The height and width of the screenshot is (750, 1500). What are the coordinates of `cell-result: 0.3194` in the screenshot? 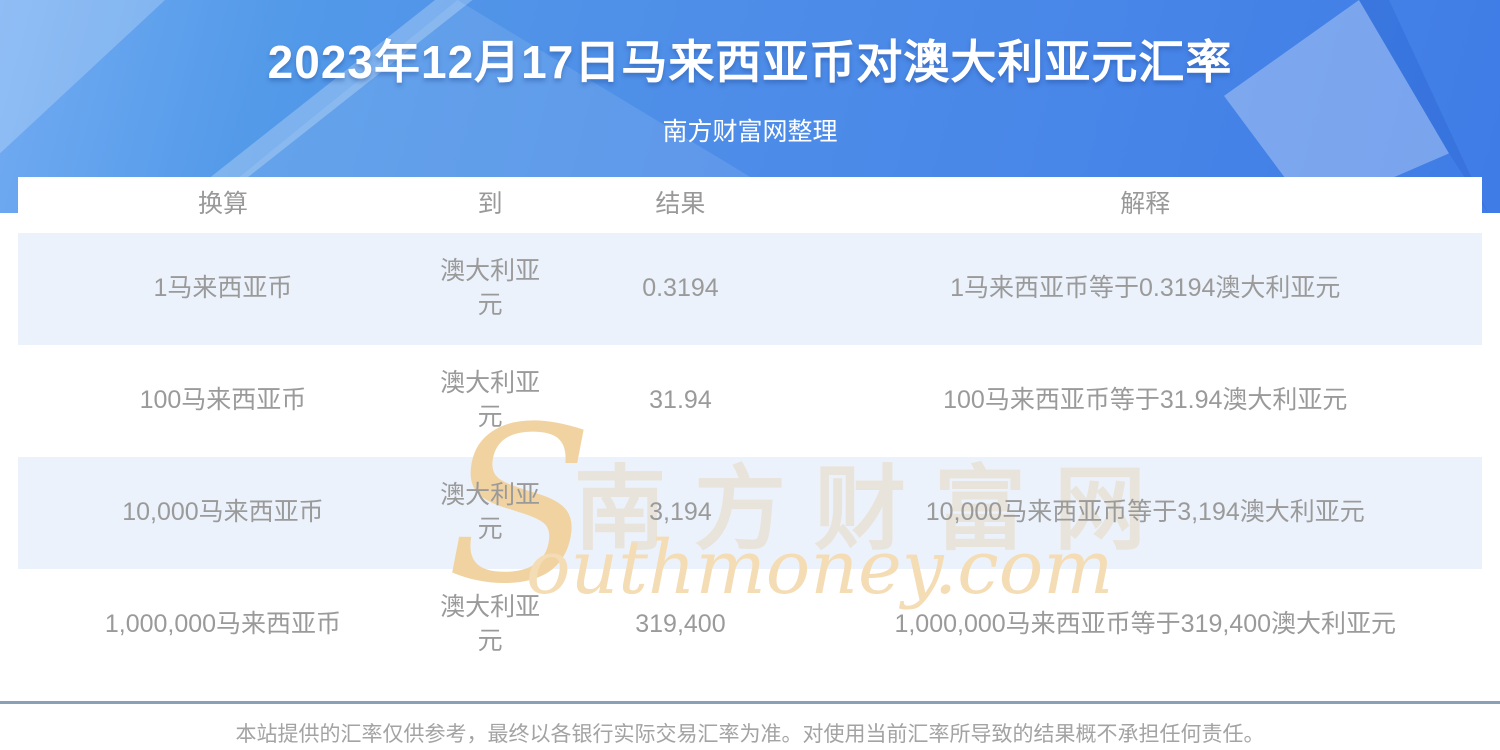 It's located at (680, 288).